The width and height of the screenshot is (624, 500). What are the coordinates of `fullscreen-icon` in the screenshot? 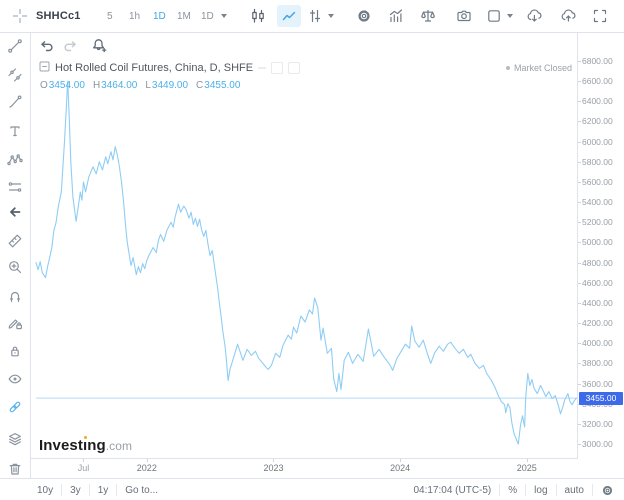 It's located at (600, 16).